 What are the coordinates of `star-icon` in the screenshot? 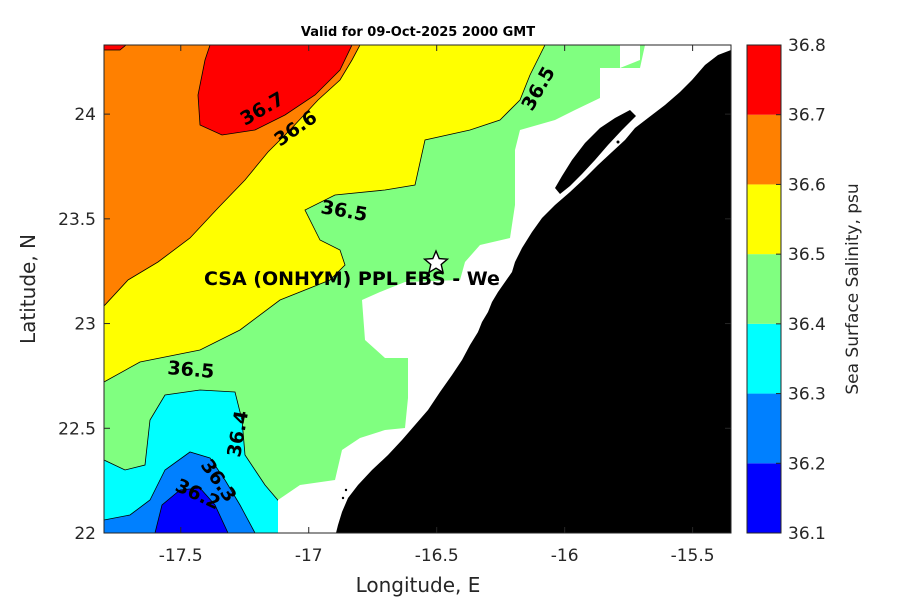 It's located at (436, 261).